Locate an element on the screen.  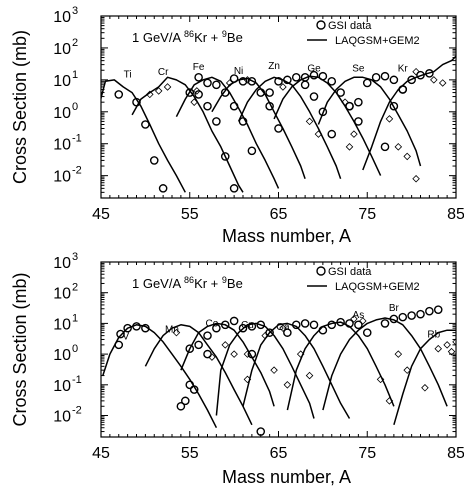
model-curve-br is located at coordinates (385, 364).